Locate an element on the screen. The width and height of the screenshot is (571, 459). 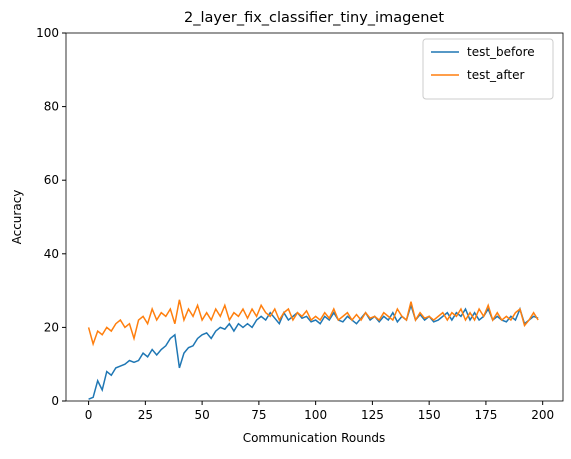
x-tick-label: 75 is located at coordinates (258, 415).